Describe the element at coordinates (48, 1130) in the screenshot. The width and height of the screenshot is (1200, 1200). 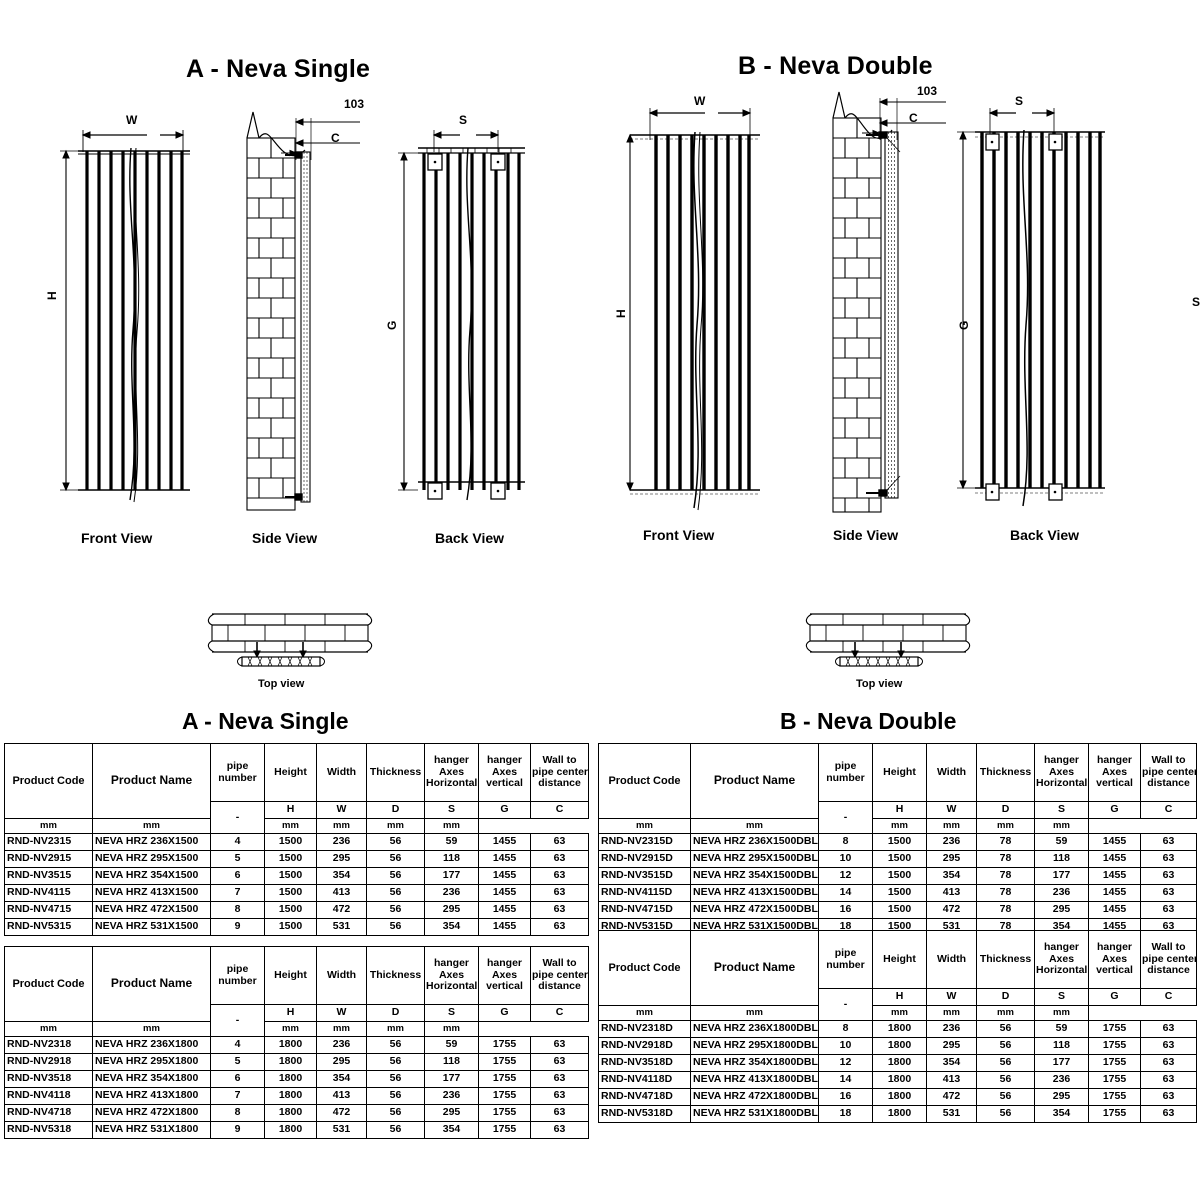
I see `cell-product-code: RND-NV5318` at that location.